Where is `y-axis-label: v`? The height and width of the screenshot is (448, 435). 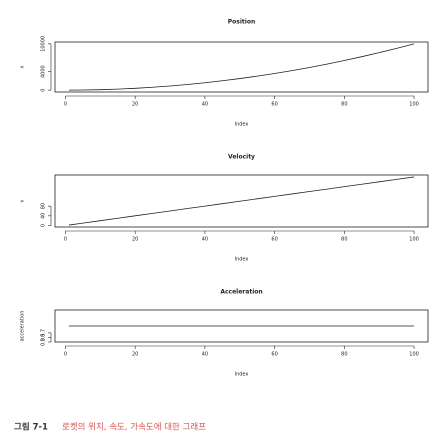
y-axis-label: v is located at coordinates (23, 200).